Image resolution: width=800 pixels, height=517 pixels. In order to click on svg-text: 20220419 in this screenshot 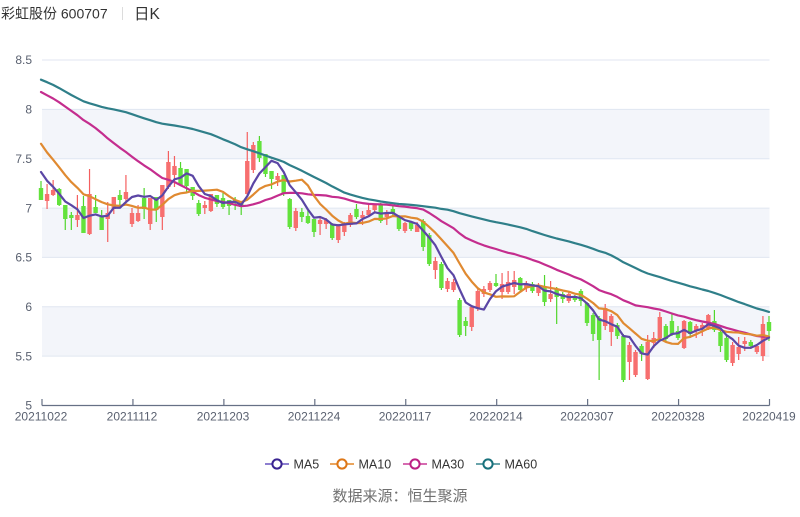, I will do `click(769, 417)`.